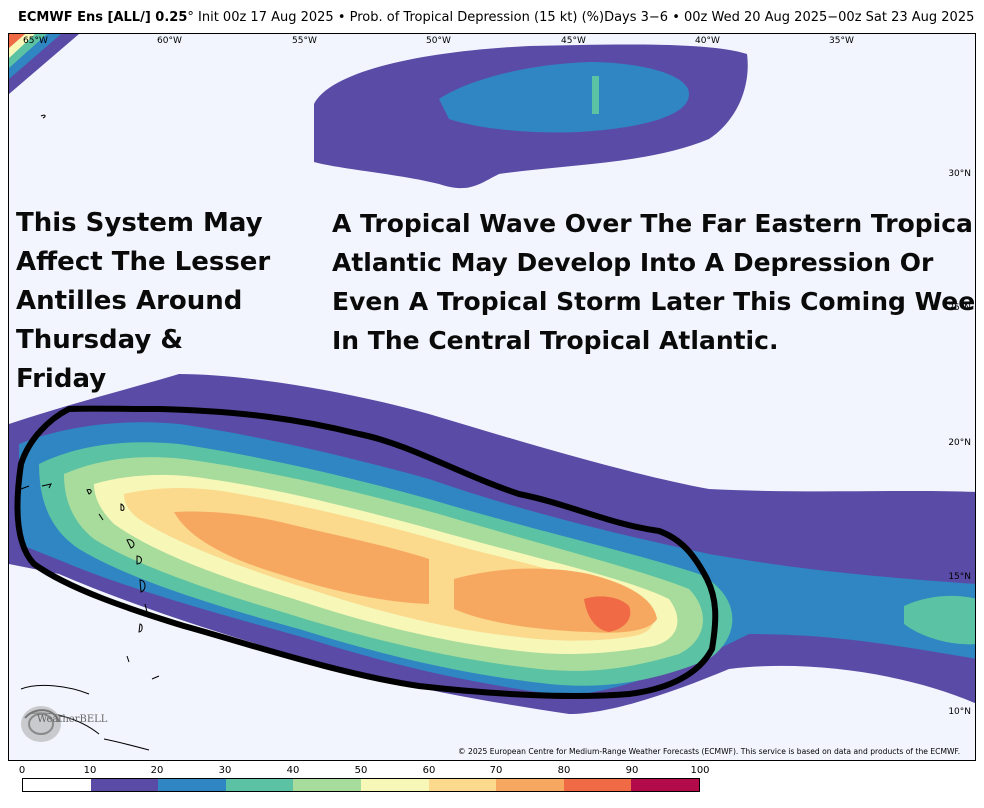 The image size is (984, 808). What do you see at coordinates (100, 340) in the screenshot?
I see `annotation-left-line: Thursday &` at bounding box center [100, 340].